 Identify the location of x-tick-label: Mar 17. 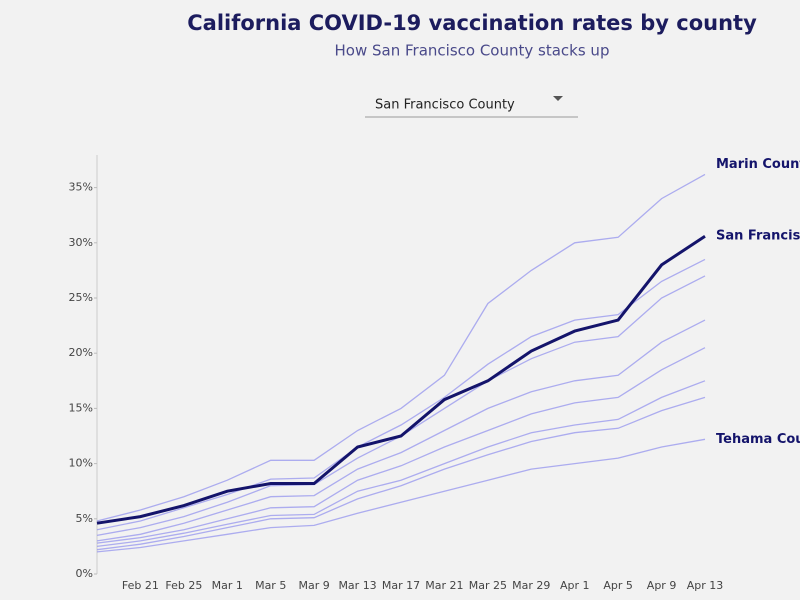
(401, 585).